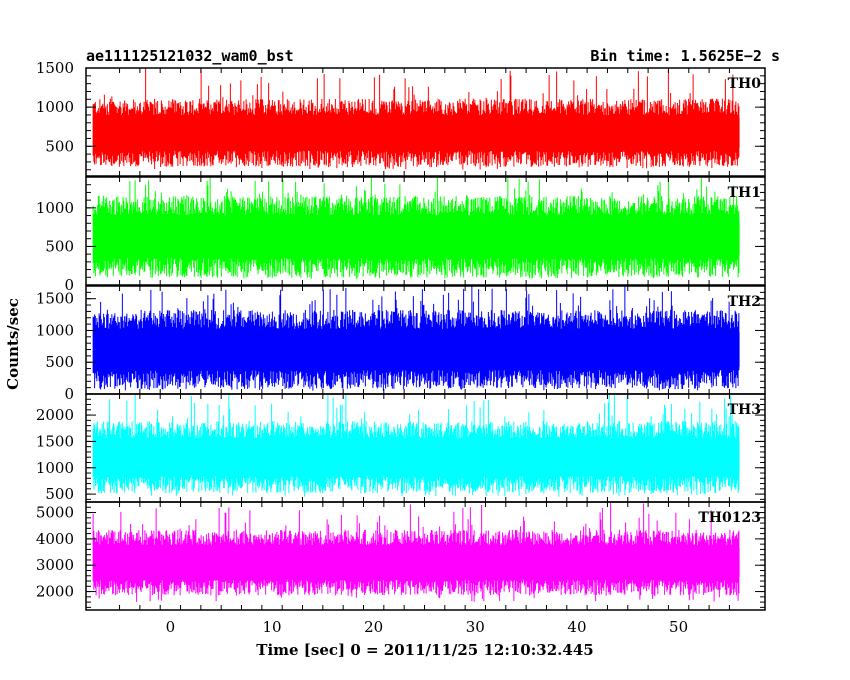 This screenshot has height=680, width=850. What do you see at coordinates (190, 56) in the screenshot?
I see `chart-title: ae111125121032_wam0_bst` at bounding box center [190, 56].